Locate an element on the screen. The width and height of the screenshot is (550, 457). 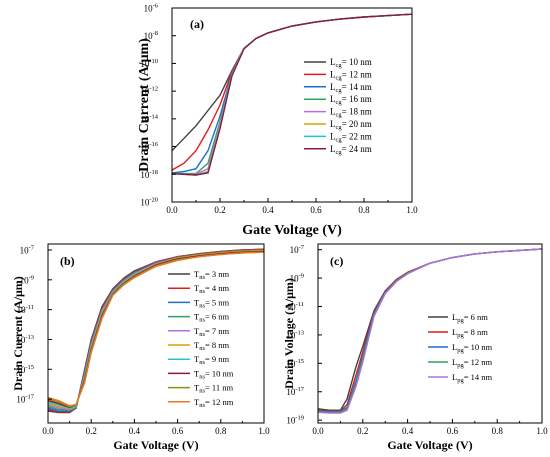
y-tick-label: 10⁻¹⁴ is located at coordinates (149, 118).